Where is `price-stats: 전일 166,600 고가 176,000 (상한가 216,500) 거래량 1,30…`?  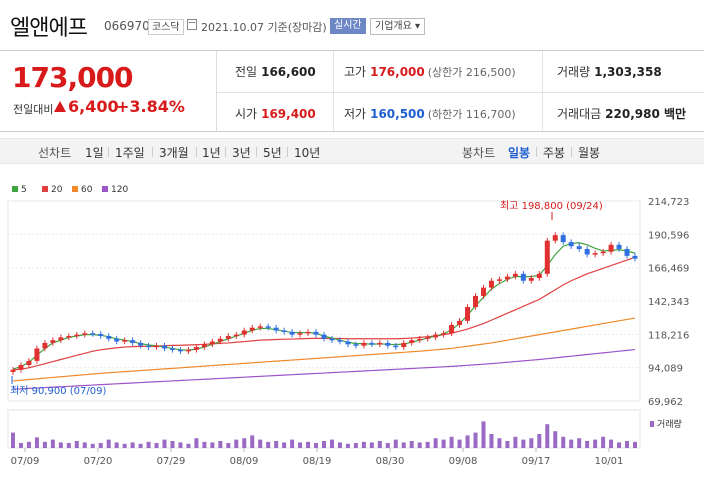
price-stats: 전일 166,600 고가 176,000 (상한가 216,500) 거래량 1,30… is located at coordinates (460, 91).